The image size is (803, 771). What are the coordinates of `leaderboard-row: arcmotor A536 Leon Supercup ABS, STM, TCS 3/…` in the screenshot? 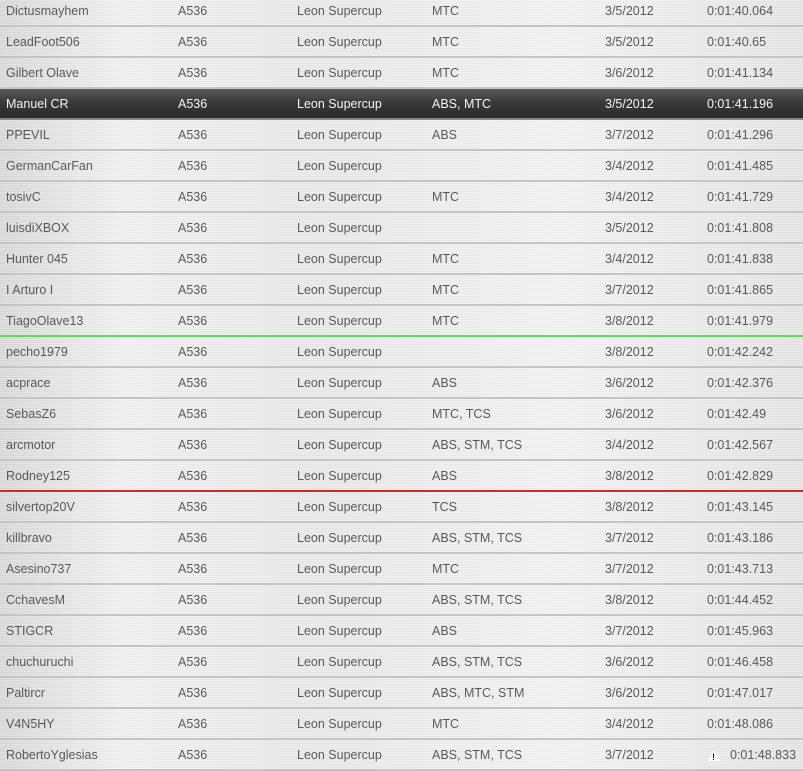 It's located at (401, 445).